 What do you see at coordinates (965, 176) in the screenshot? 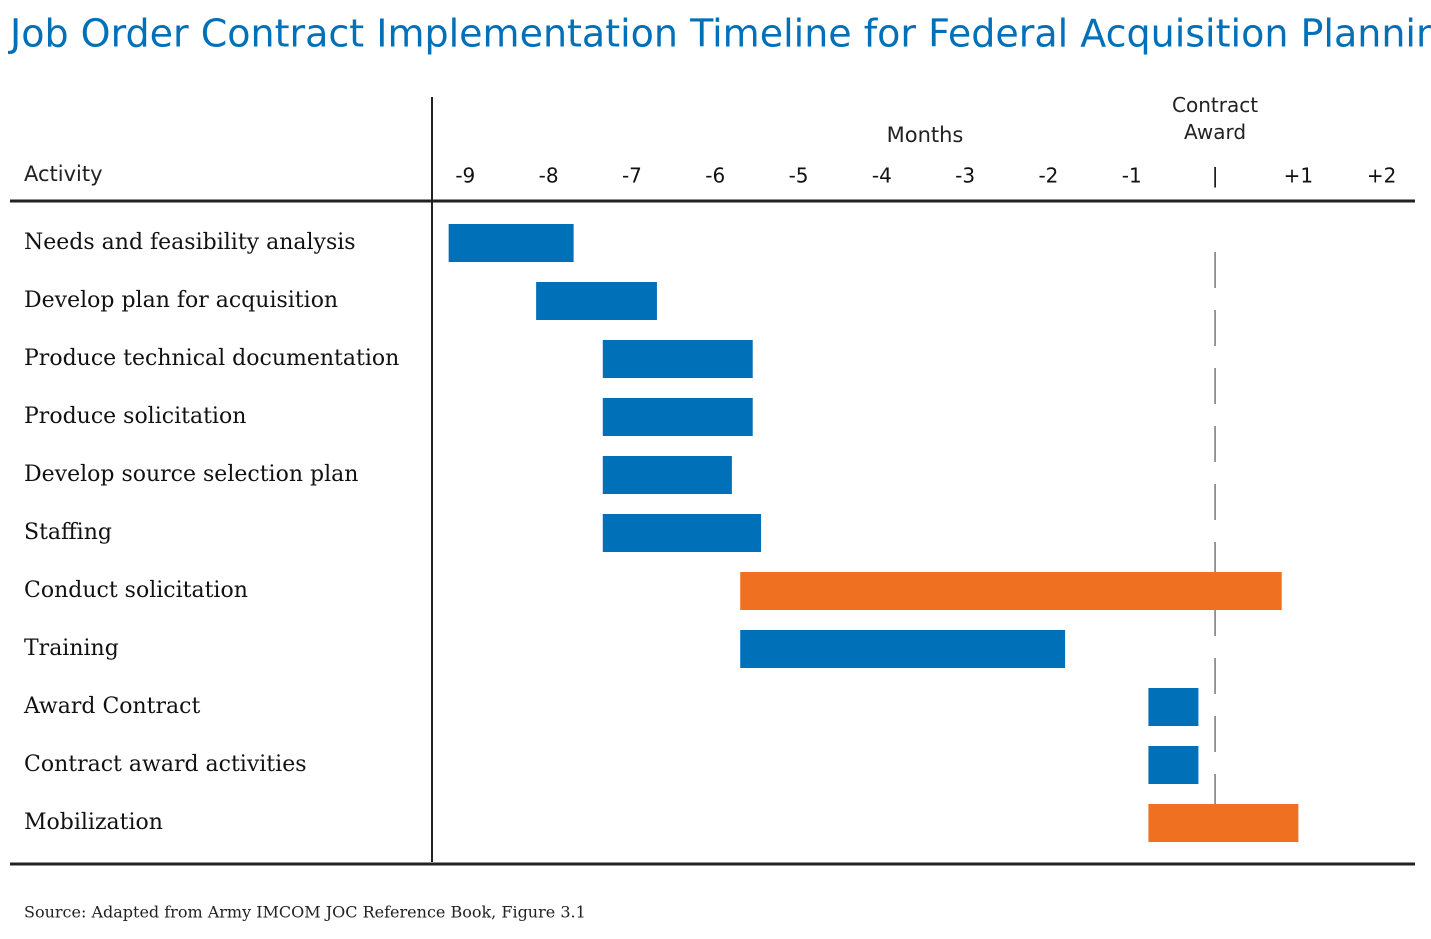
I see `x-tick-label: -3` at bounding box center [965, 176].